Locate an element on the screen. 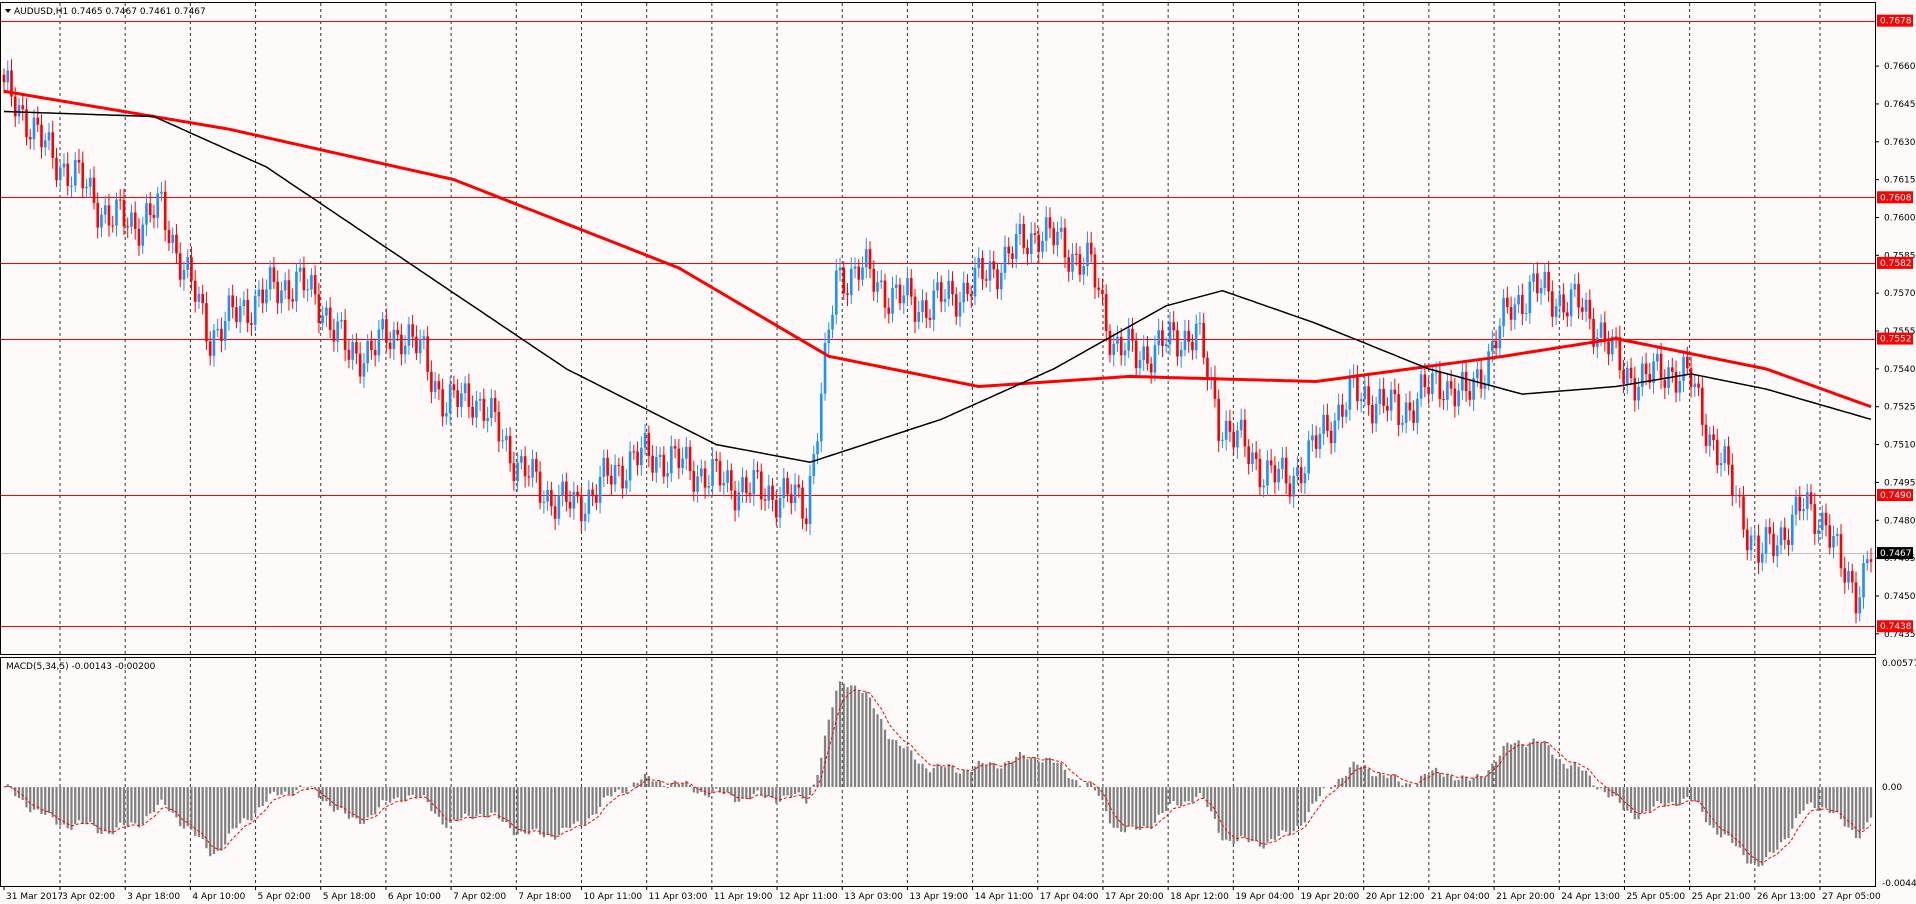 This screenshot has width=1916, height=904. macd-tick-label: -0.00445 is located at coordinates (1899, 884).